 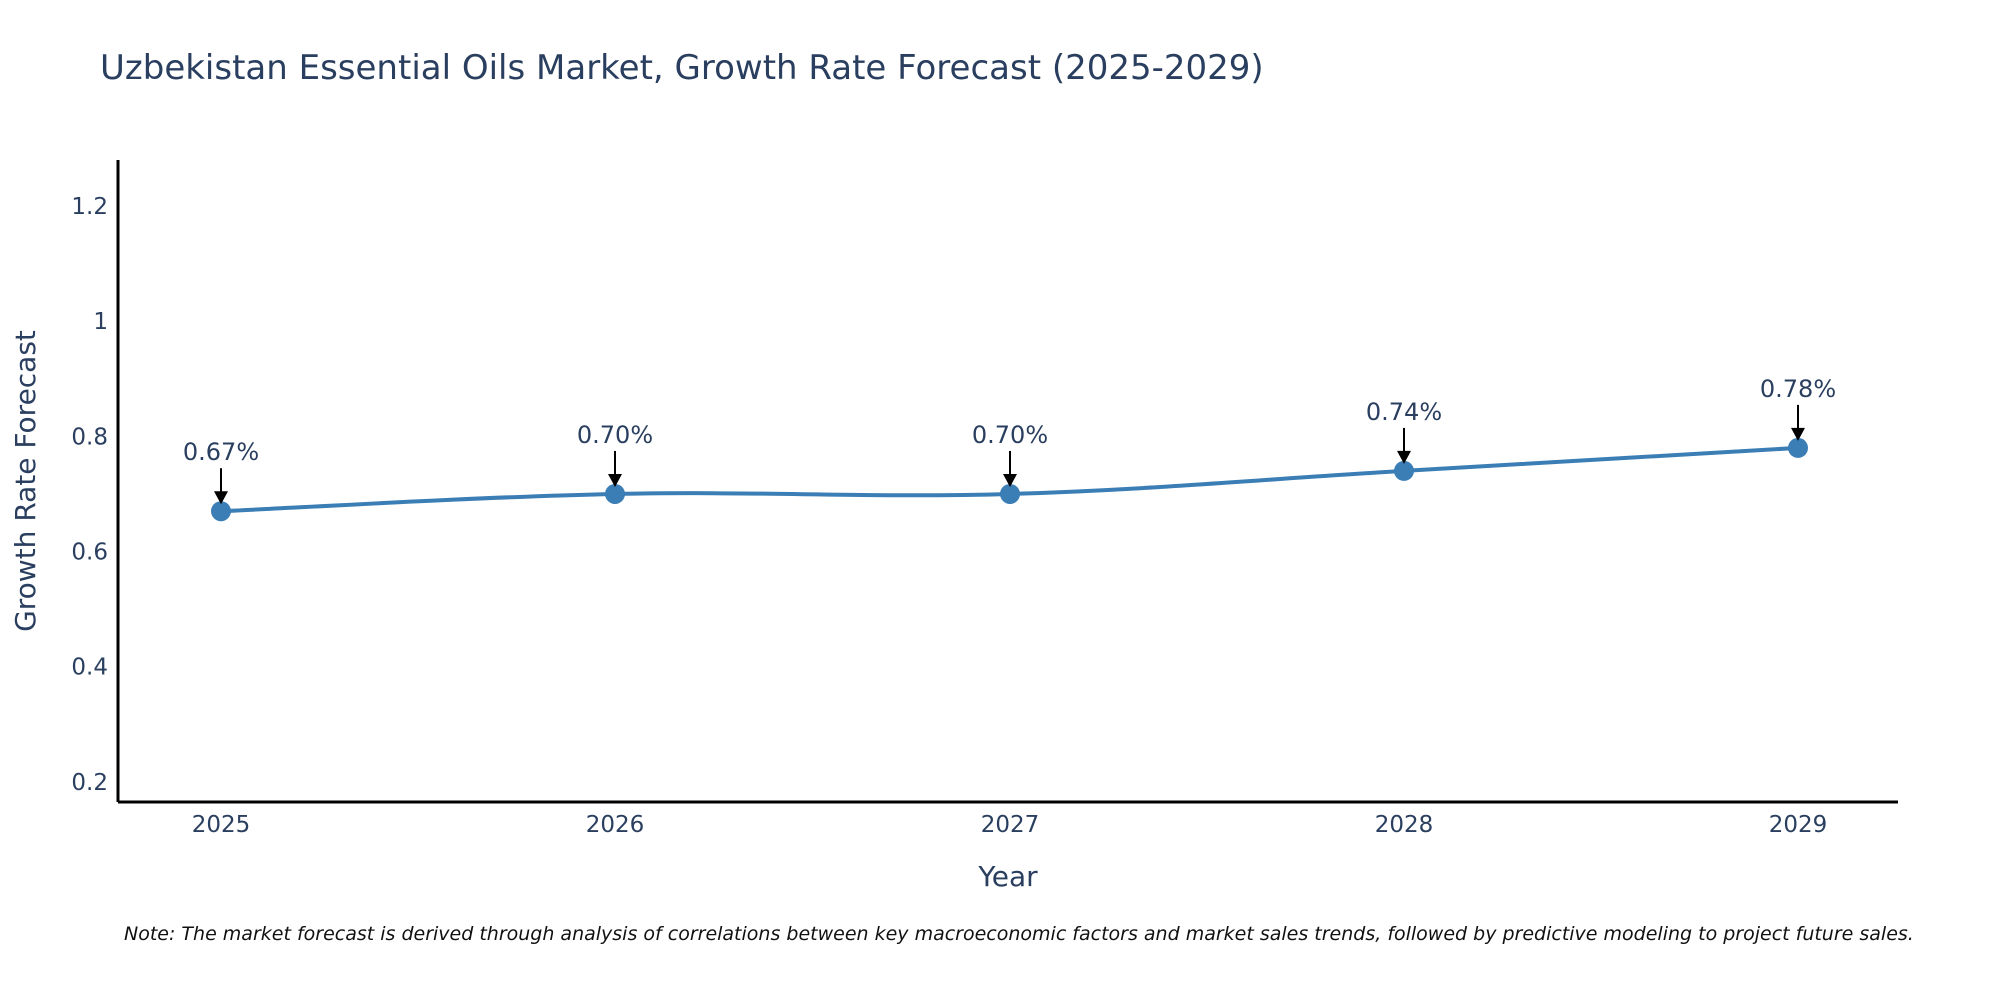 I want to click on y-tick-label: 1, so click(x=100, y=322).